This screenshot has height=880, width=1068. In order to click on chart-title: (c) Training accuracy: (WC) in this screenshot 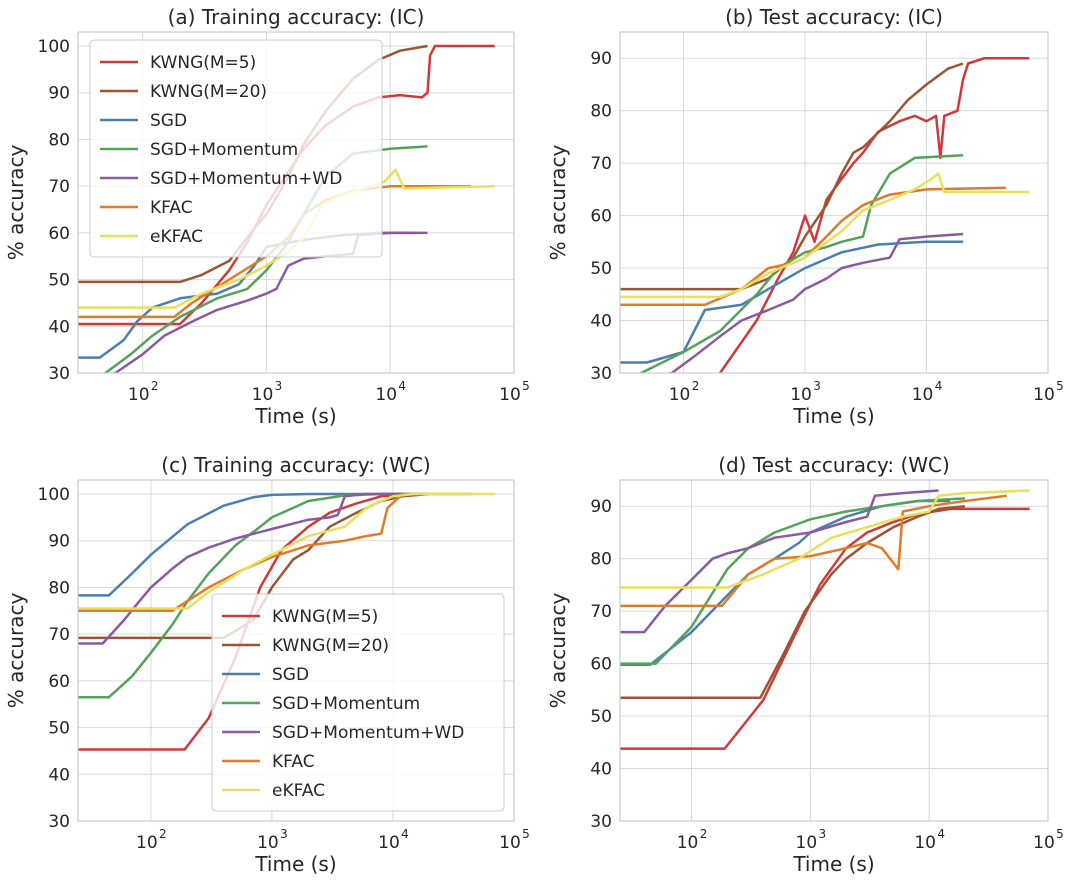, I will do `click(295, 465)`.